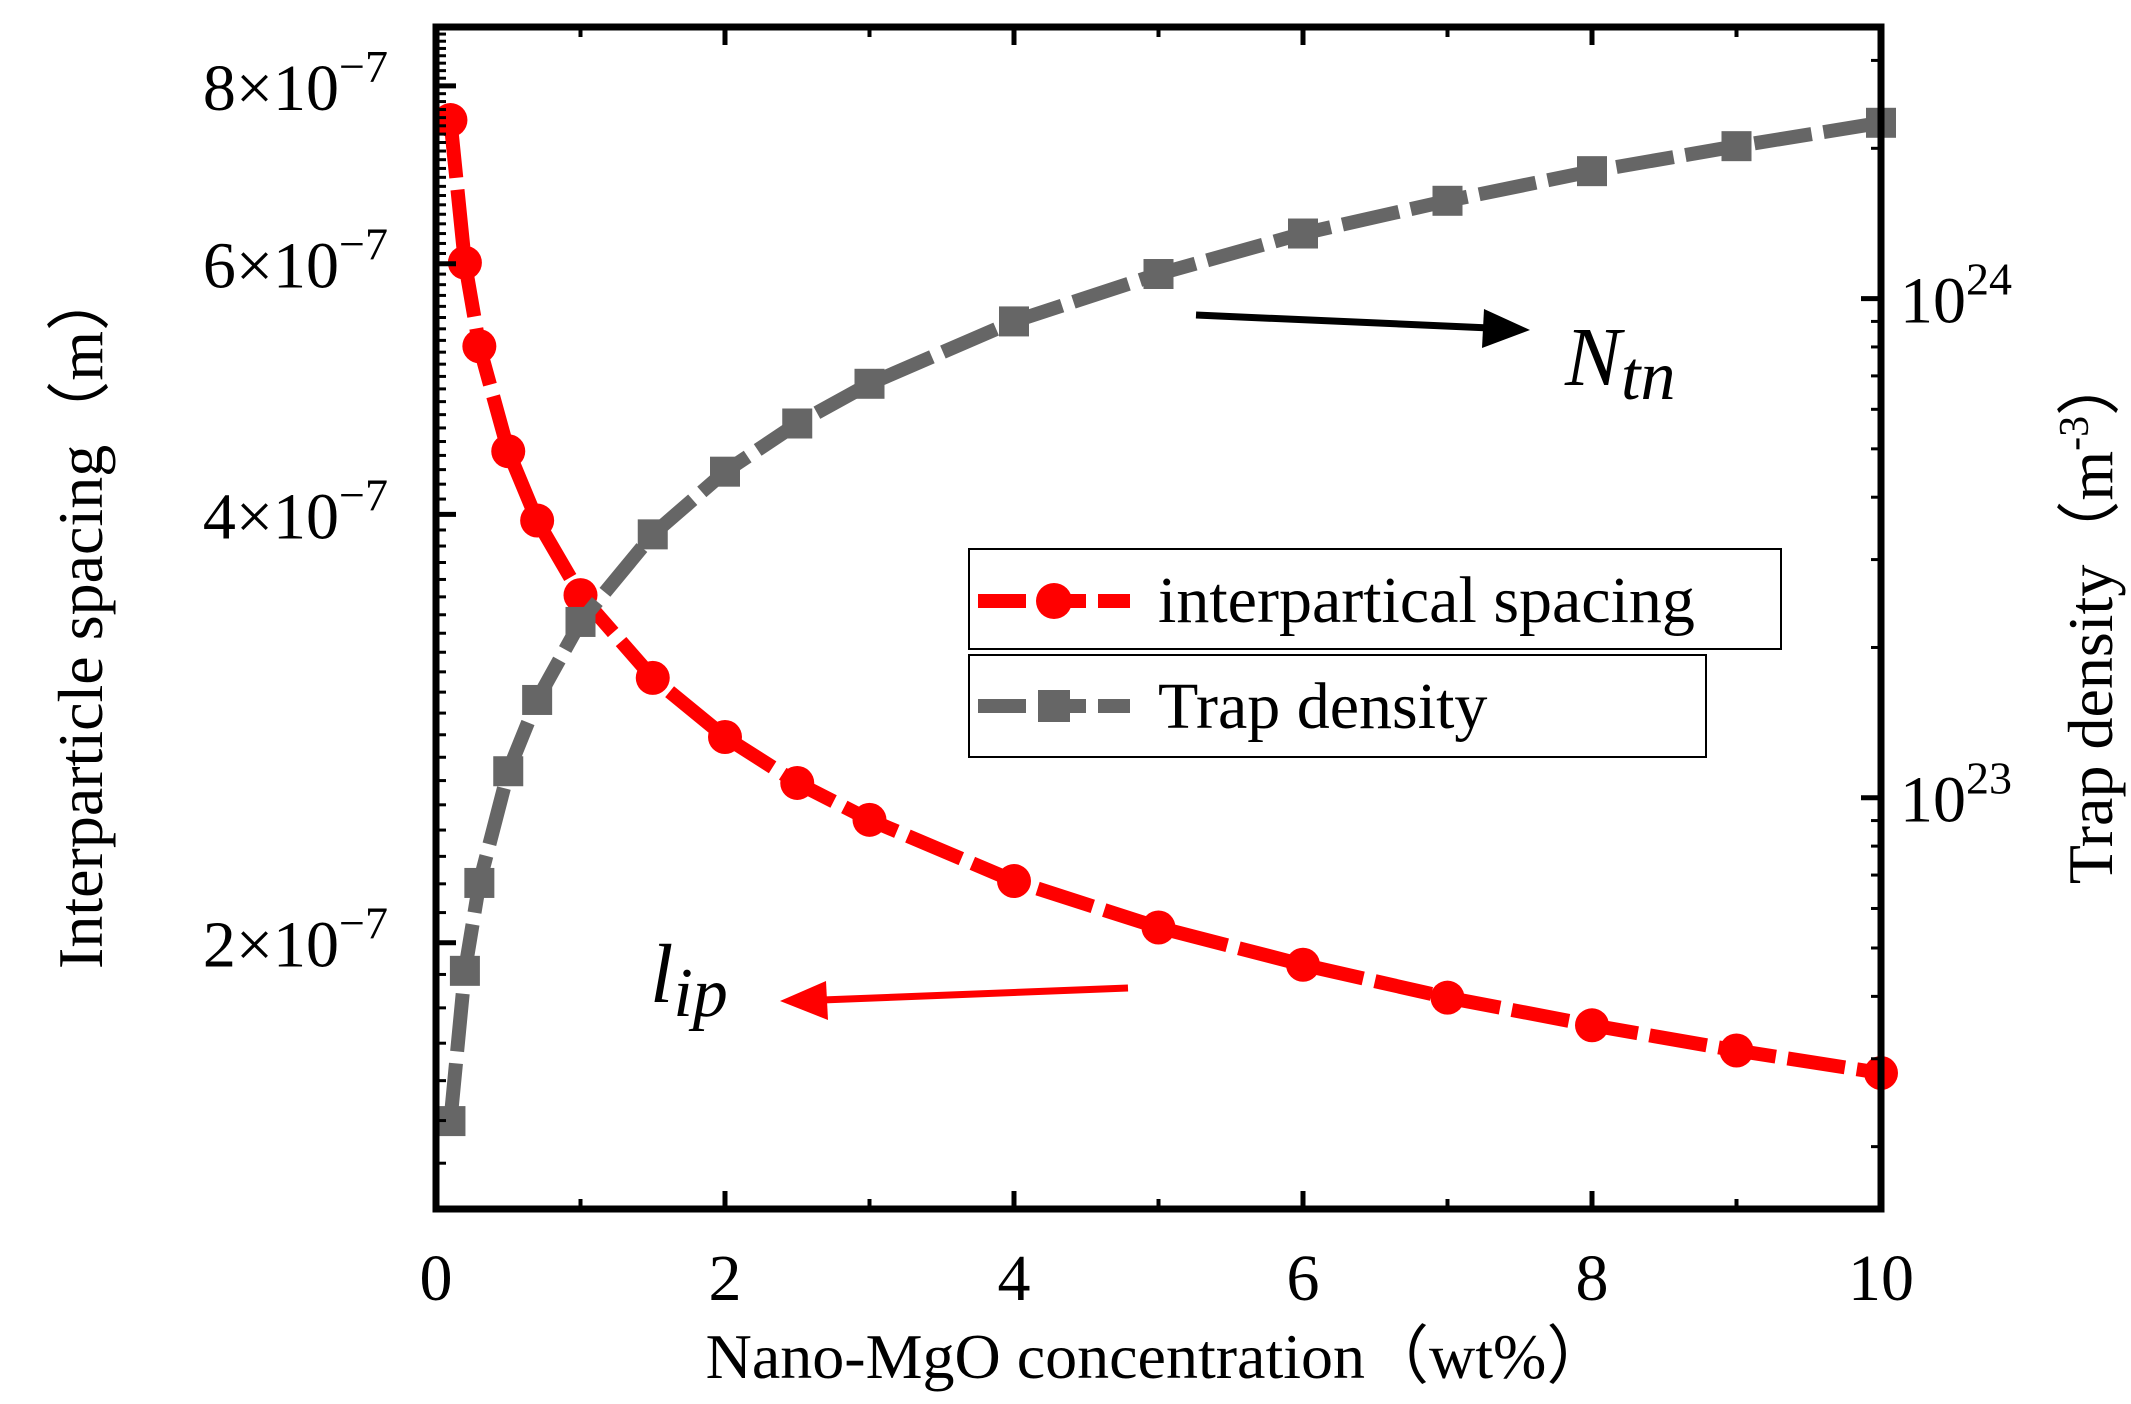 Image resolution: width=2131 pixels, height=1404 pixels. I want to click on x-tick-label-2: 4, so click(1014, 1278).